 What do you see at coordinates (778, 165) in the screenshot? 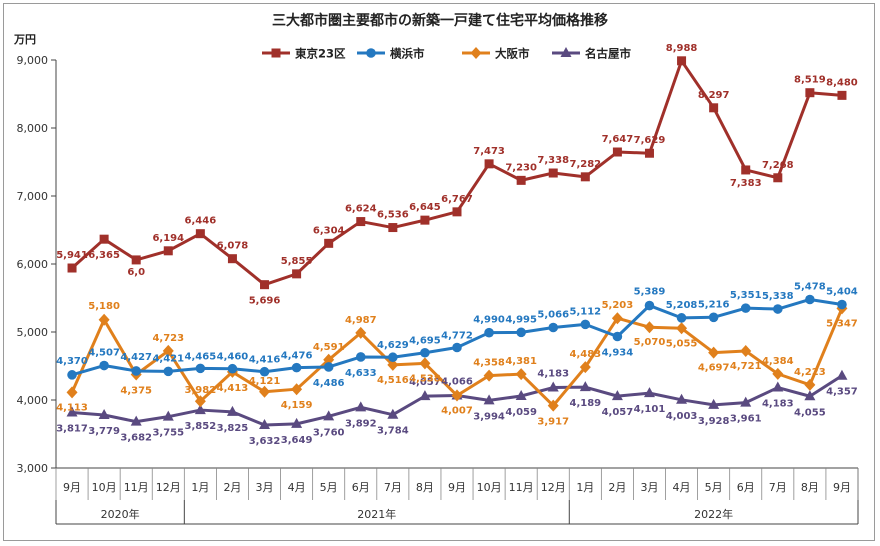
I see `data-label: 7,268` at bounding box center [778, 165].